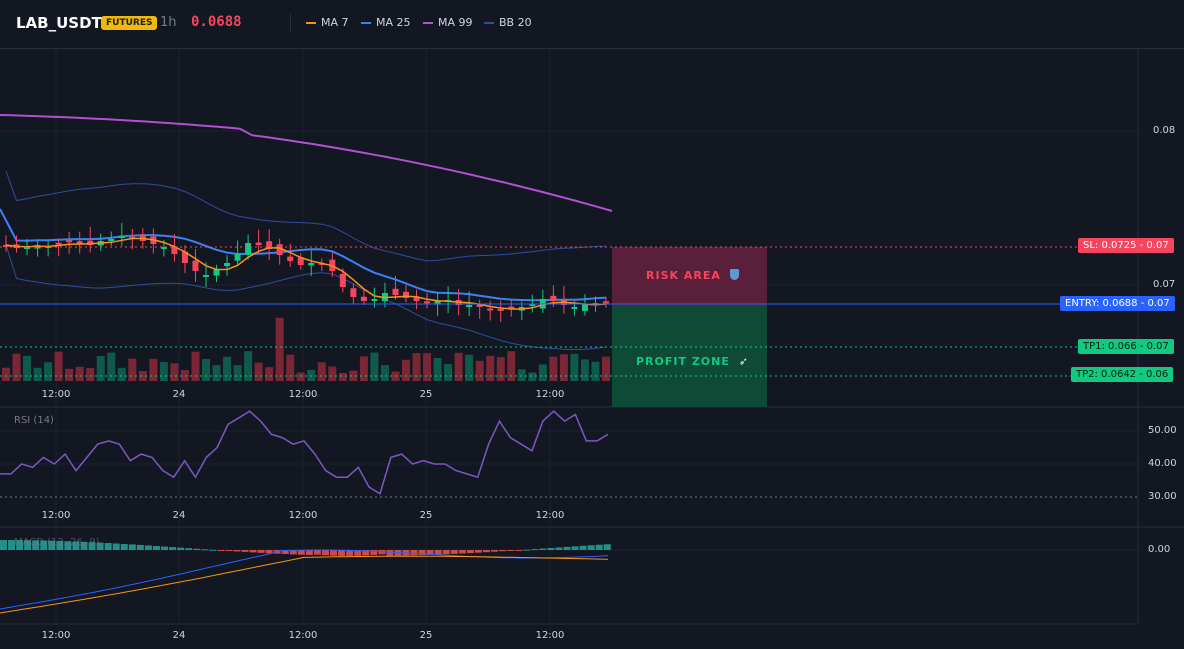  Describe the element at coordinates (508, 22) in the screenshot. I see `legend-bb20: BB 20` at that location.